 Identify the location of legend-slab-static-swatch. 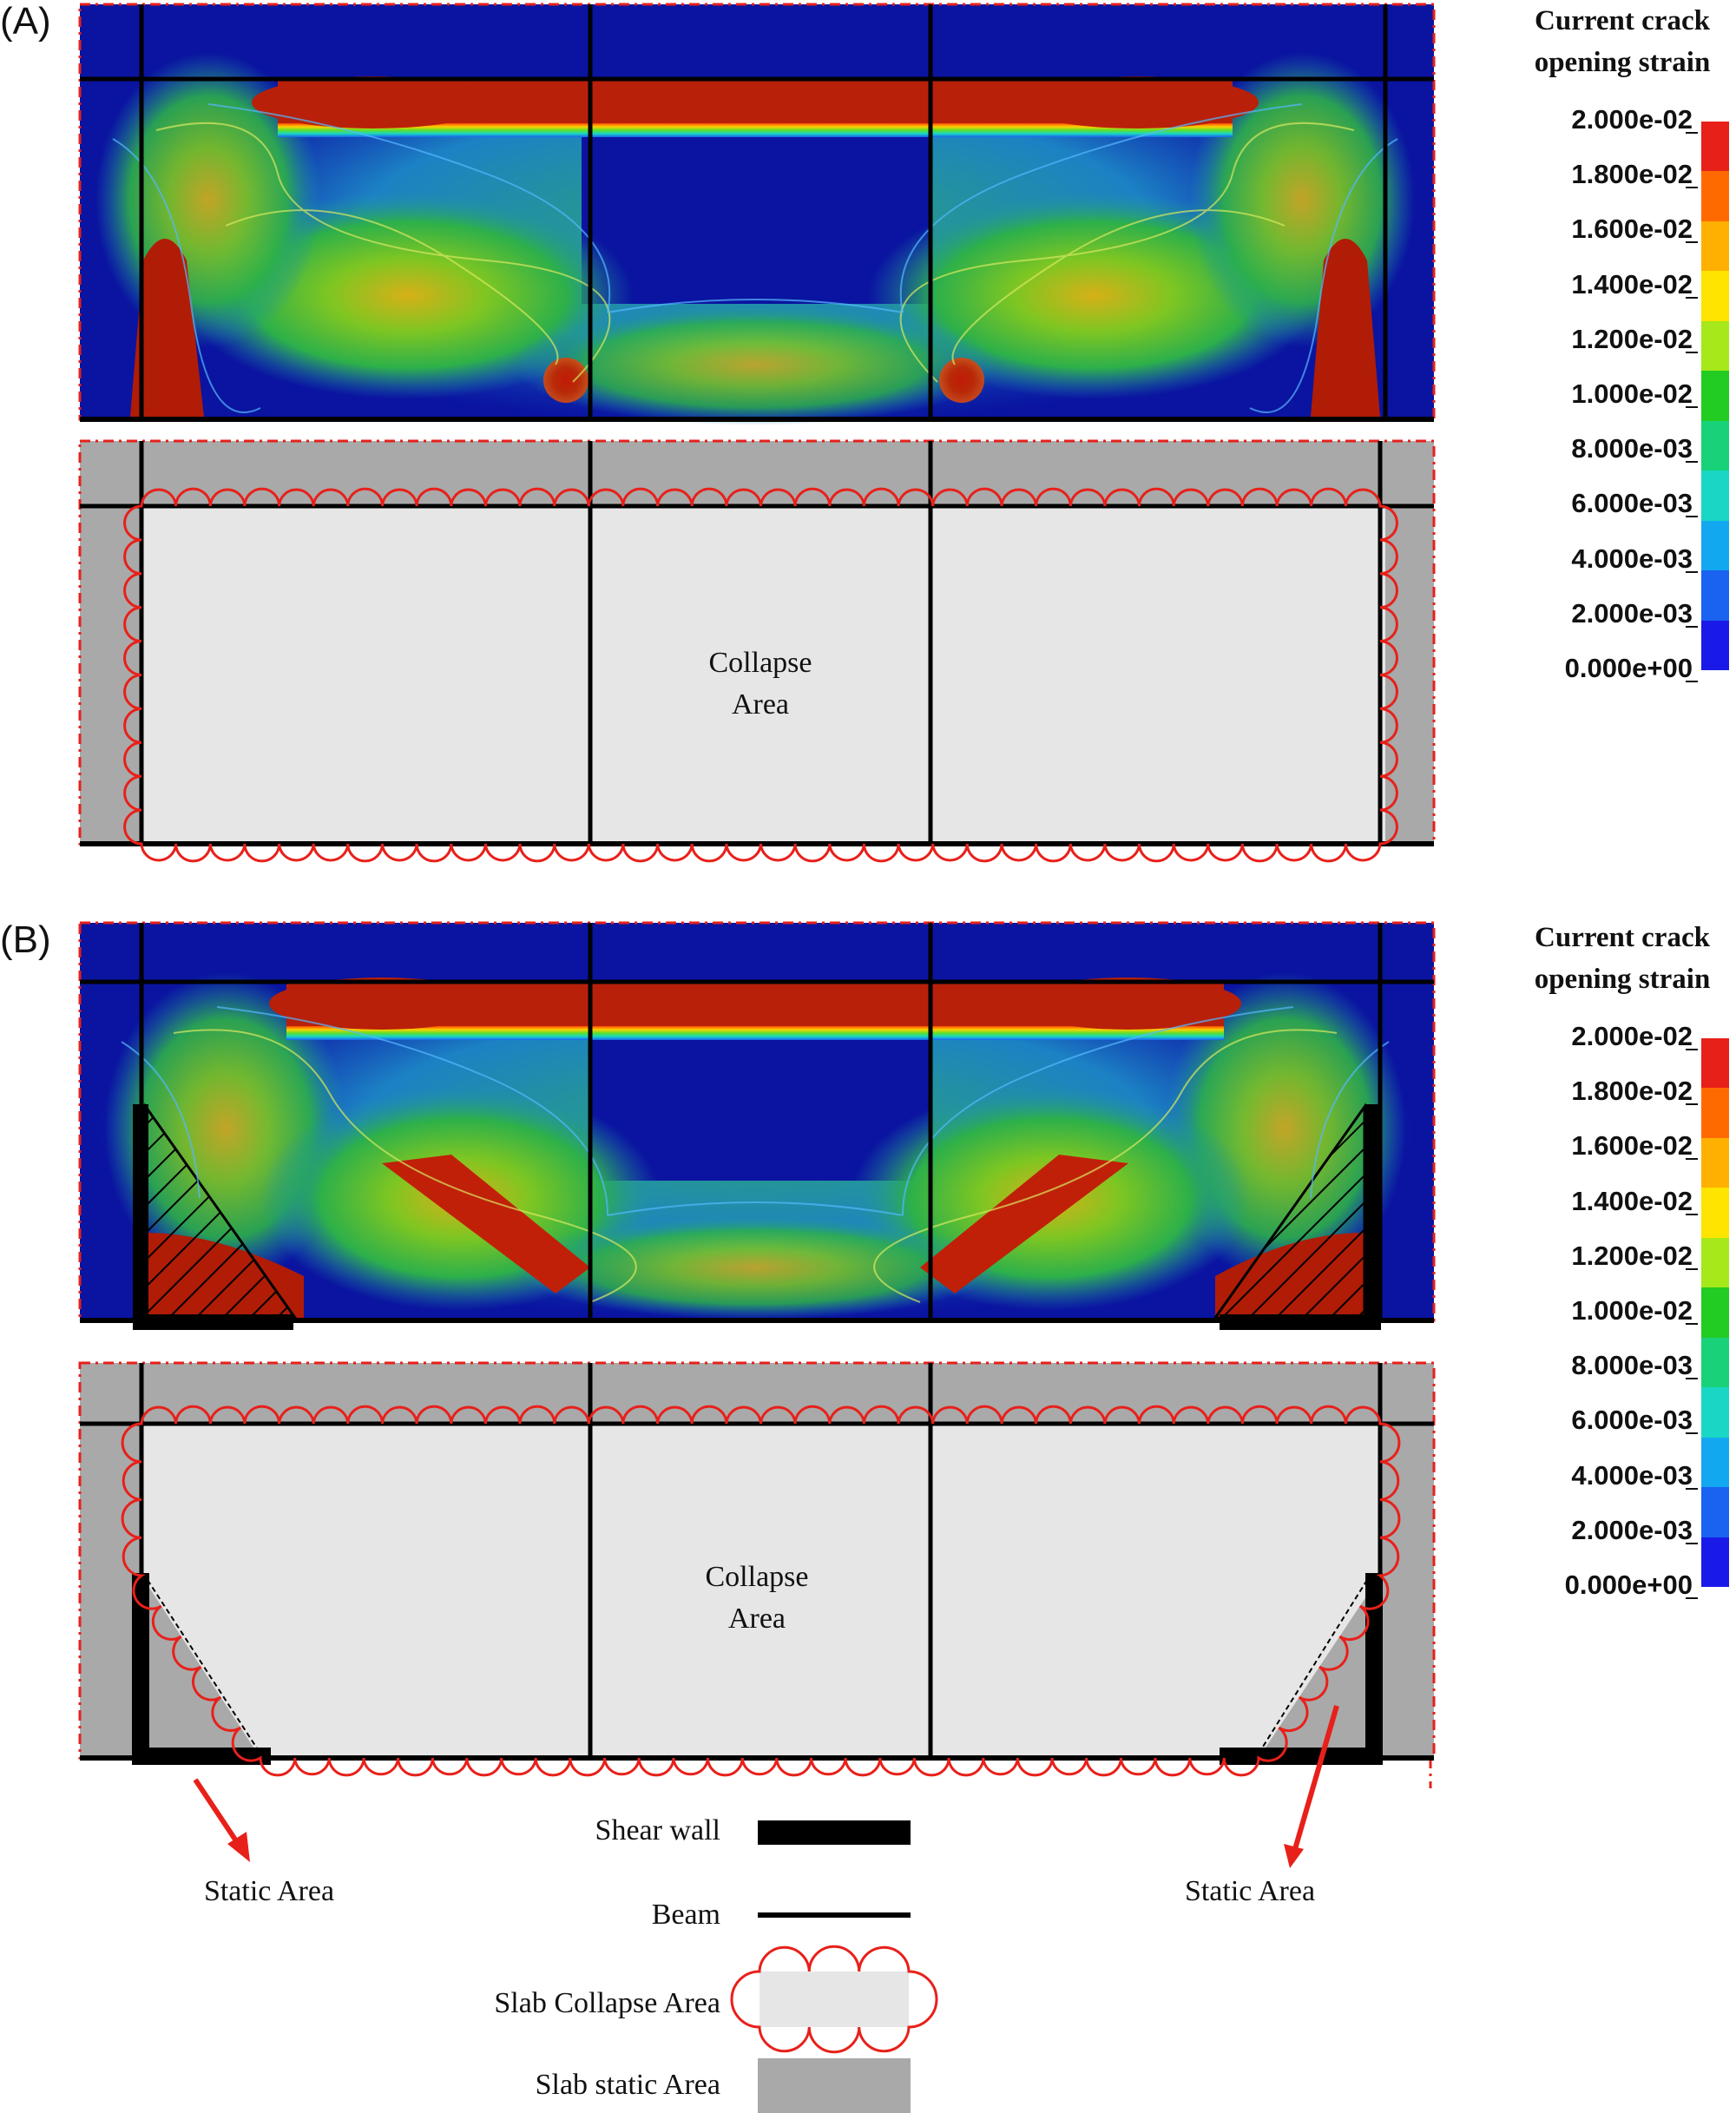
(834, 2085).